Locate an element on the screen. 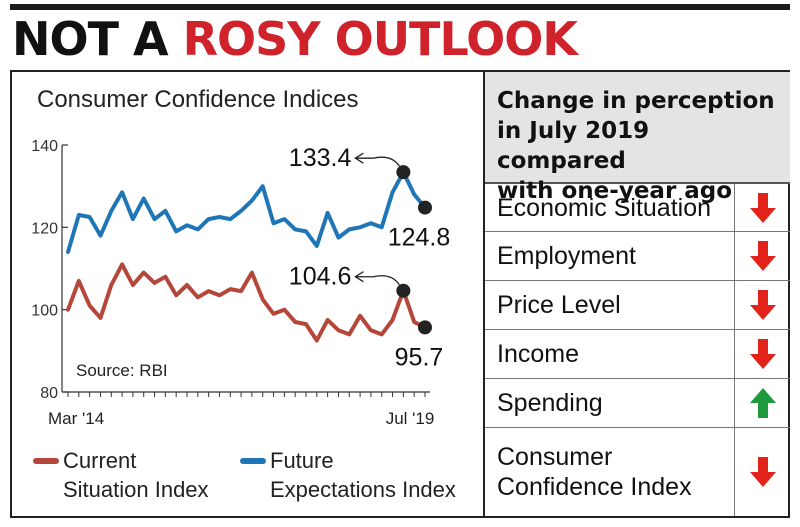 This screenshot has width=800, height=527. y-tick-label: 140 is located at coordinates (44, 146).